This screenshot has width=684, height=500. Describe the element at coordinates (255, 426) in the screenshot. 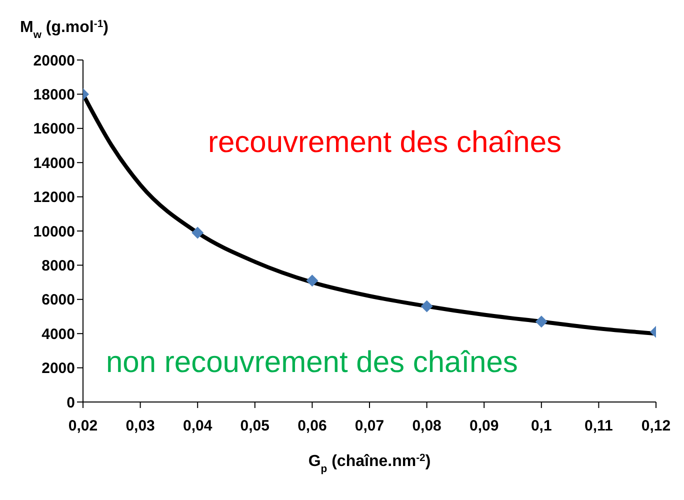

I see `x-tick-label: 0,05` at that location.